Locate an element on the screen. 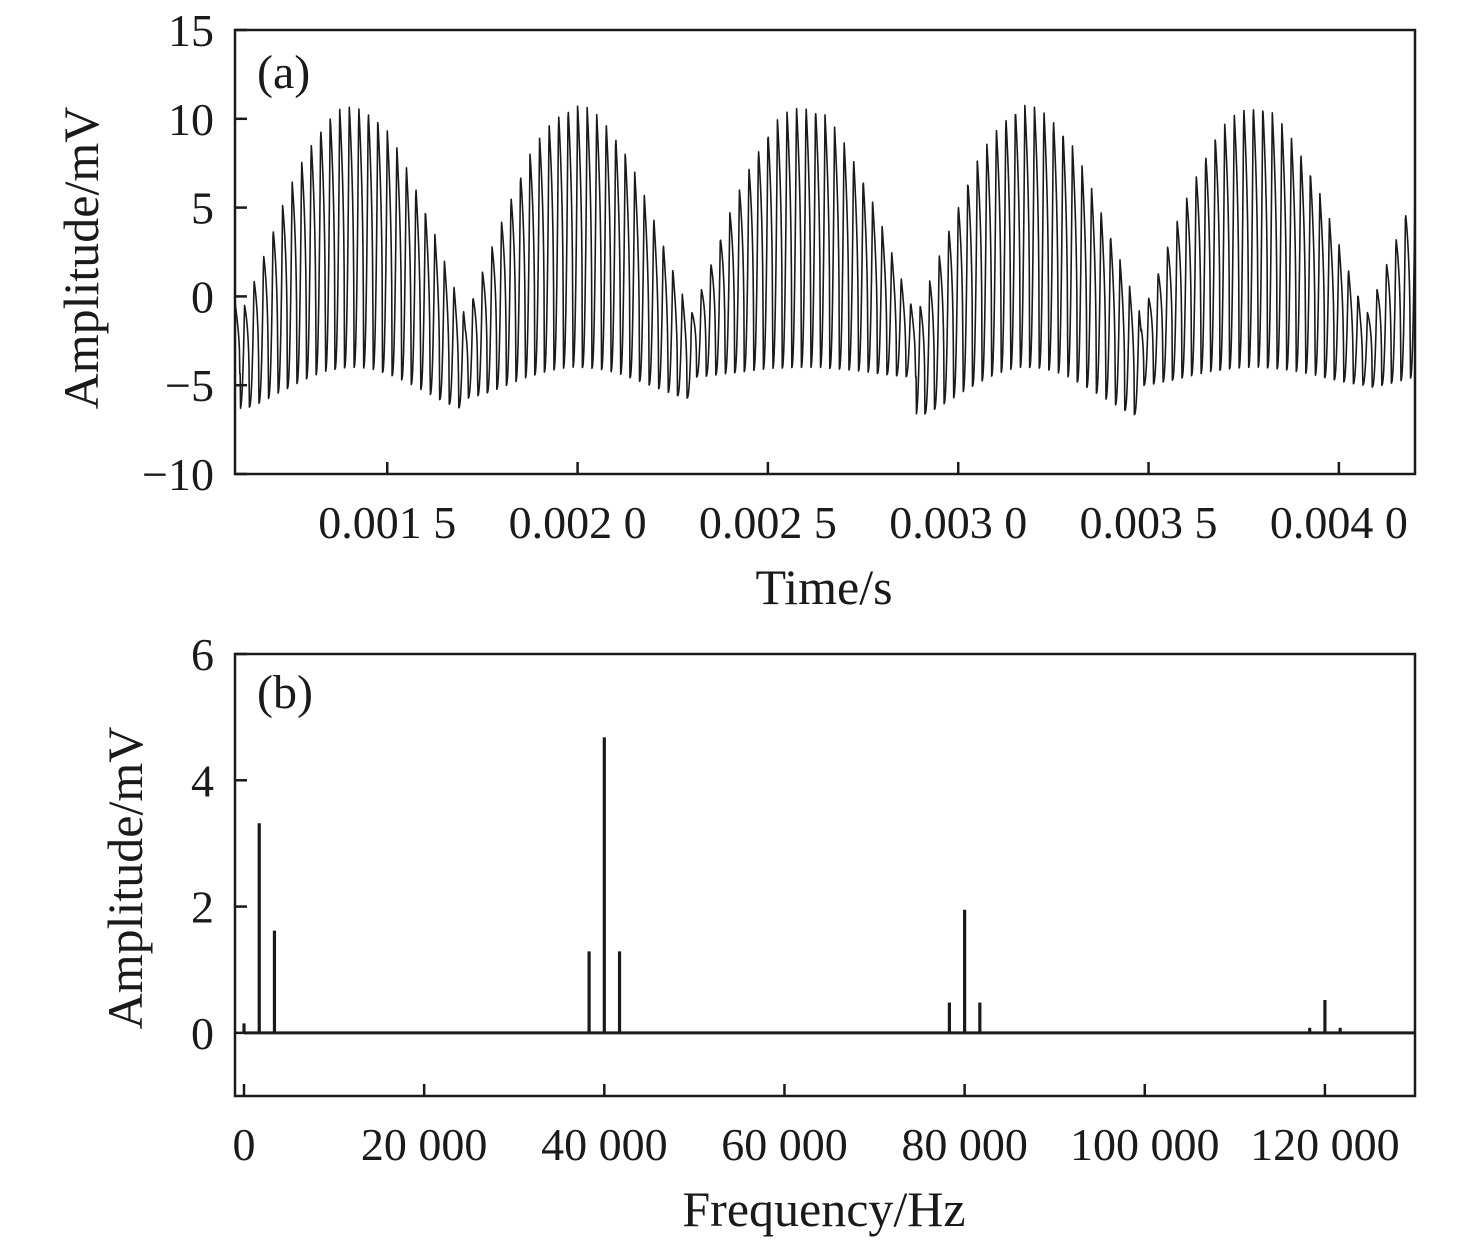 The width and height of the screenshot is (1476, 1243). panel-a-x-axis-title: Time/s is located at coordinates (823, 587).